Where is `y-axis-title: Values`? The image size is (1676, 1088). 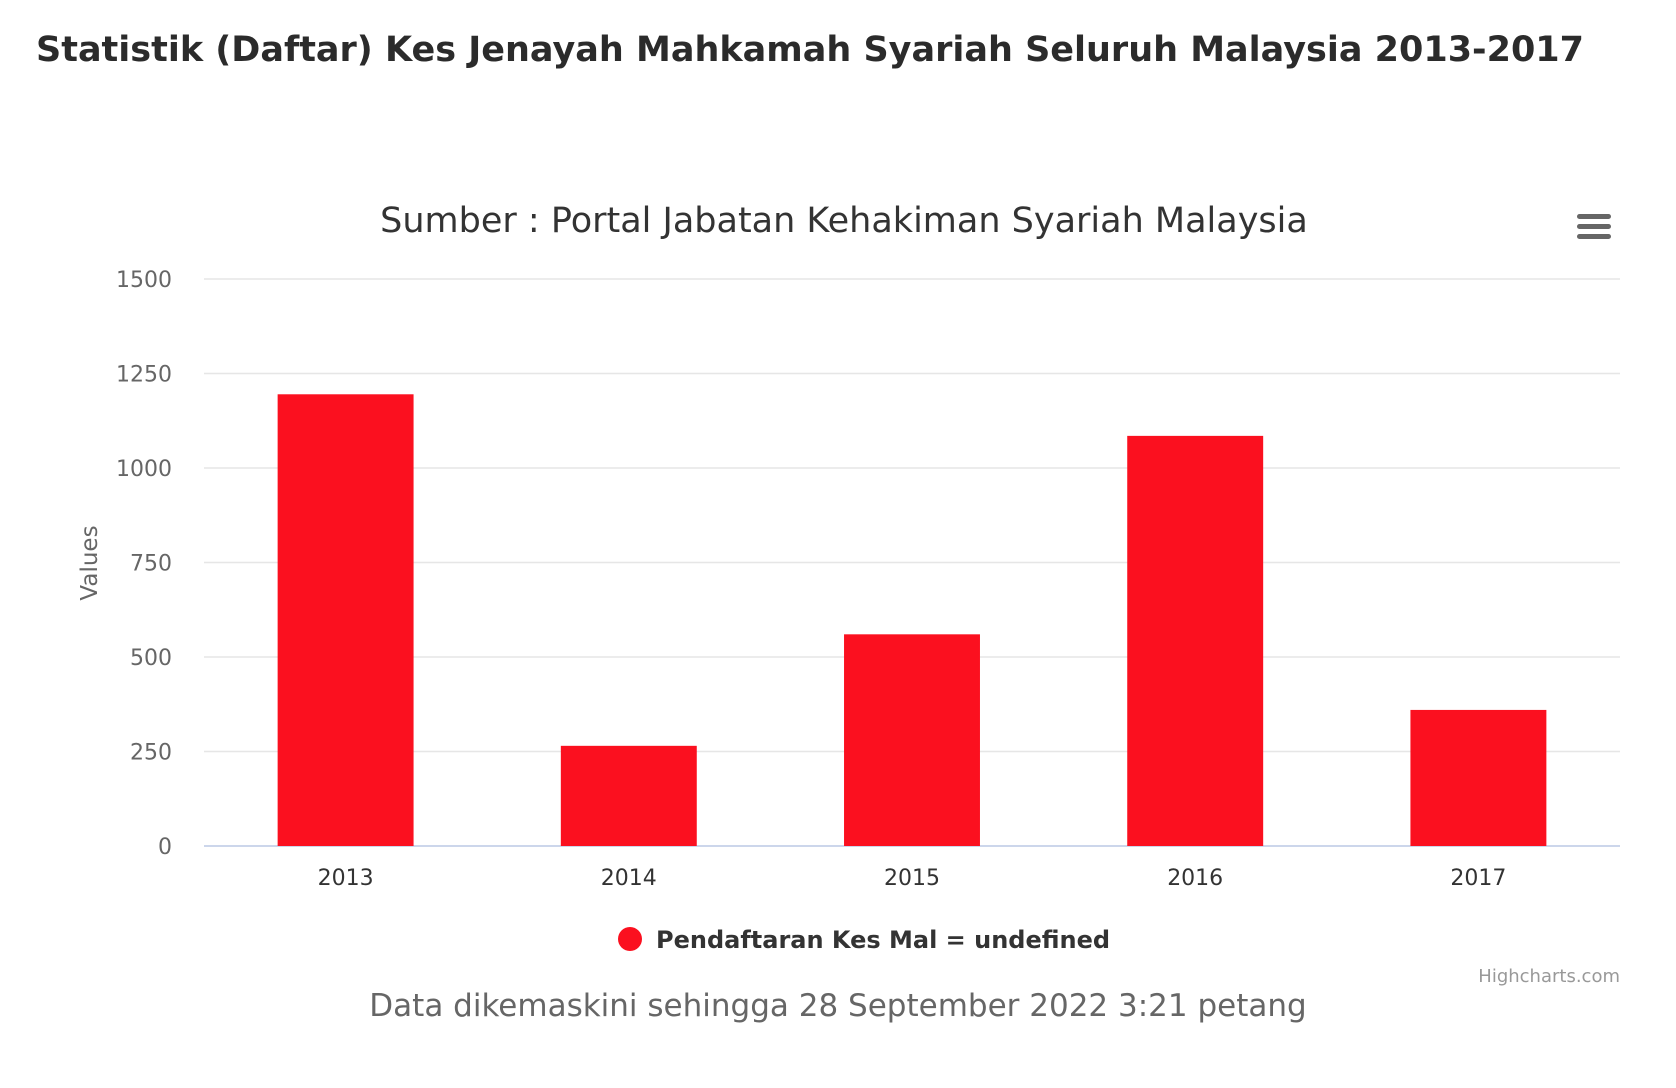
y-axis-title: Values is located at coordinates (90, 562).